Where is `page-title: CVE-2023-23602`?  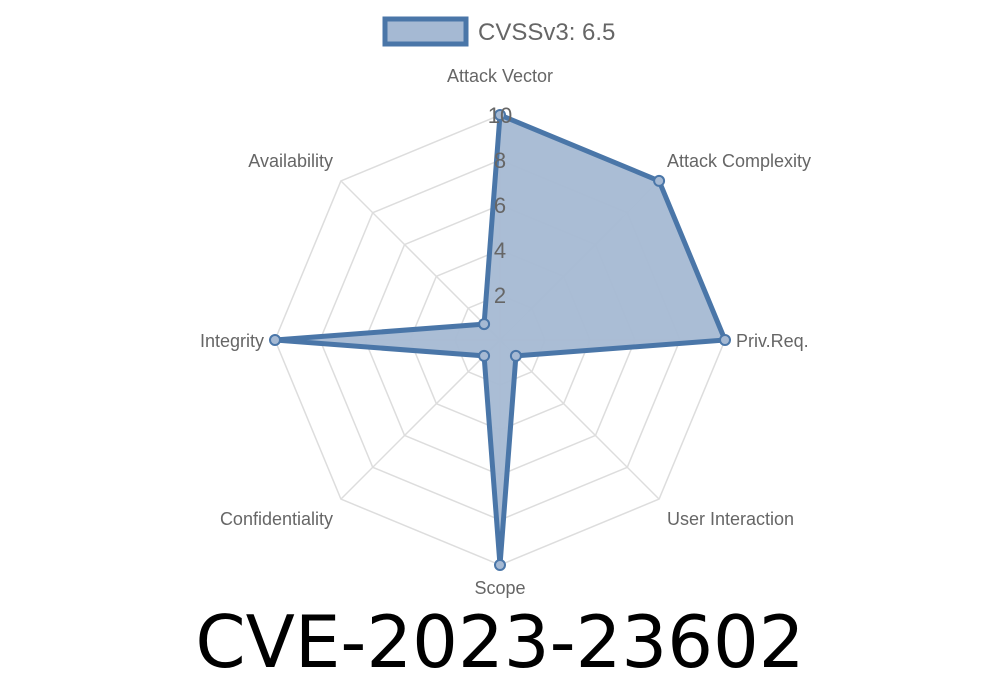 page-title: CVE-2023-23602 is located at coordinates (500, 642).